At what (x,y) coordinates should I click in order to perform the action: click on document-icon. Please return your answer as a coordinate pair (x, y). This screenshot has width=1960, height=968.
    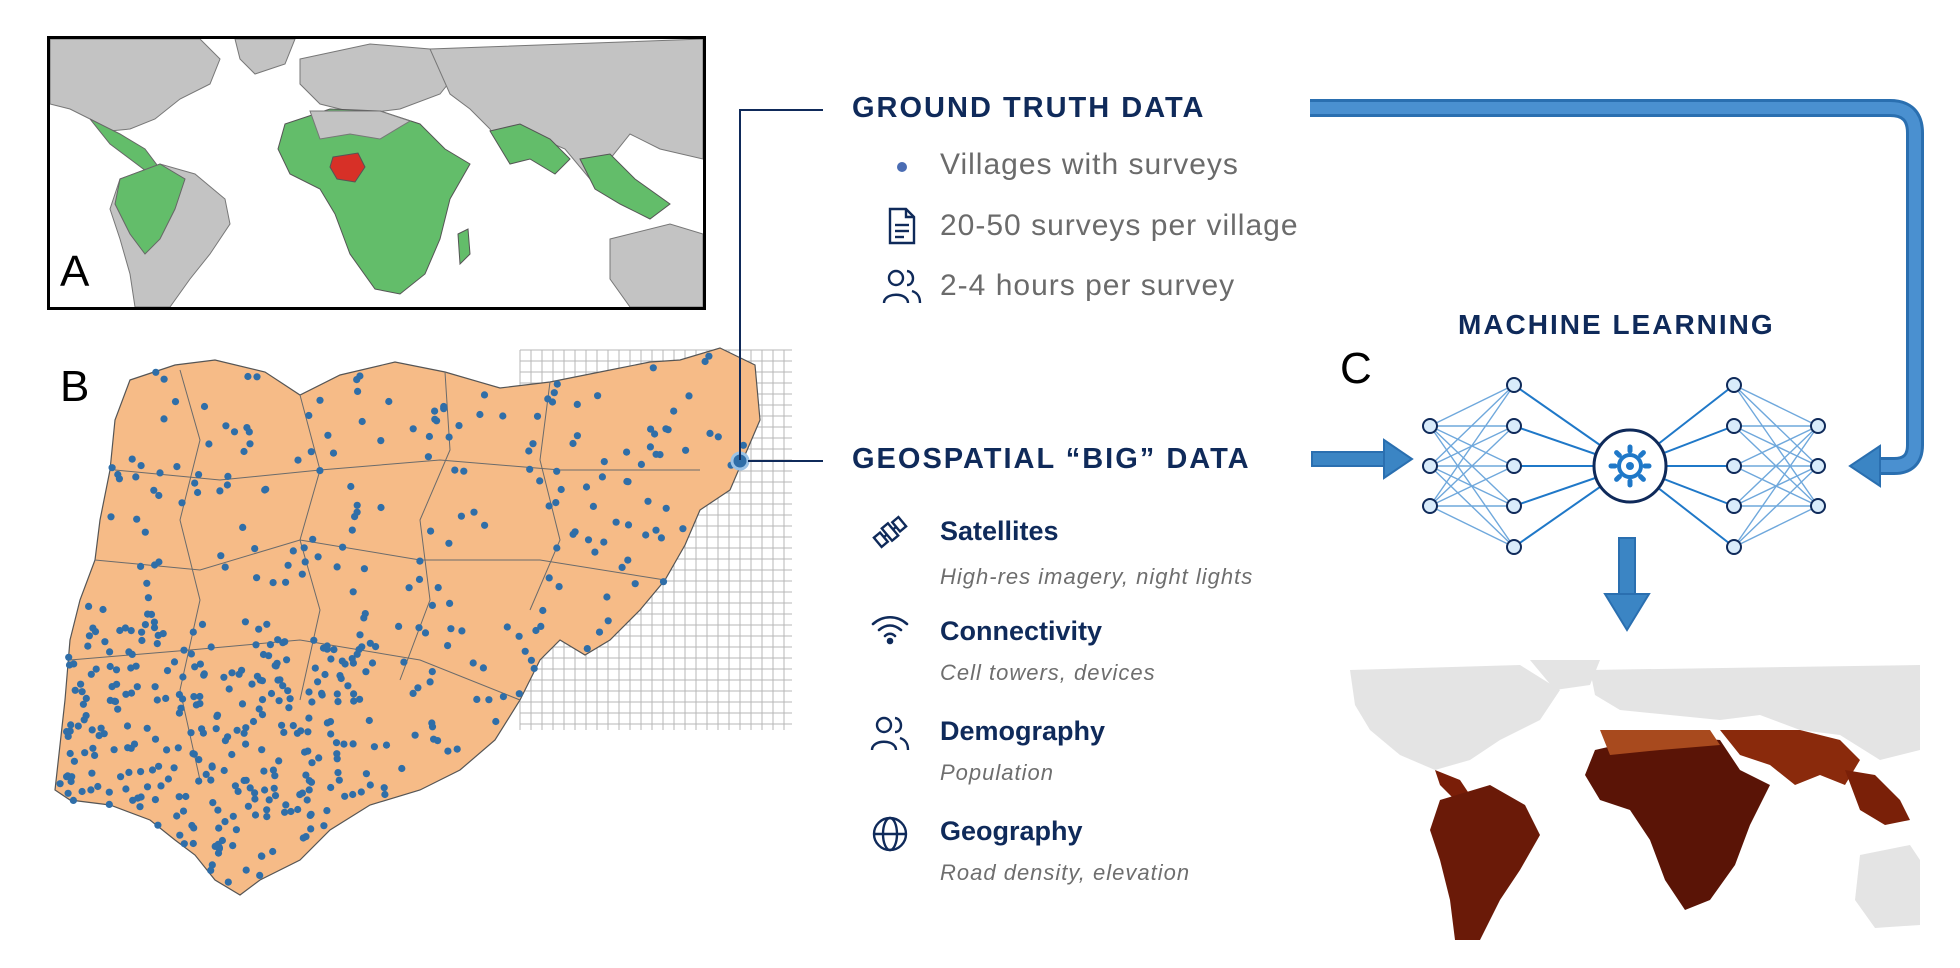
    Looking at the image, I should click on (902, 228).